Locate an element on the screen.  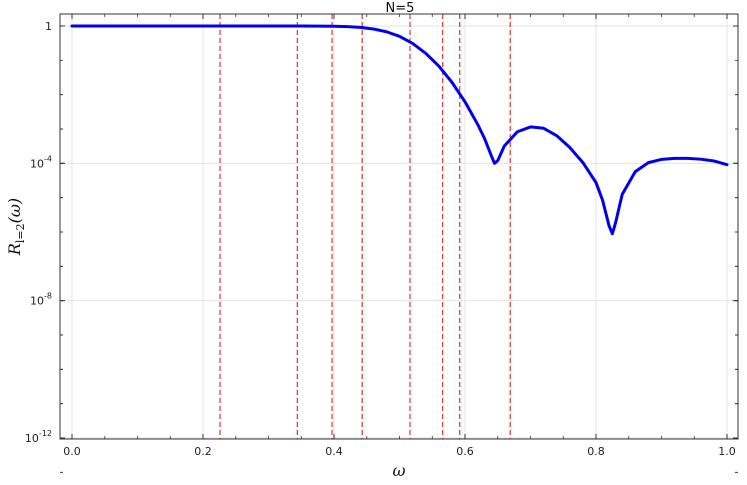
y-tick-label-exponent: -12 is located at coordinates (45, 433).